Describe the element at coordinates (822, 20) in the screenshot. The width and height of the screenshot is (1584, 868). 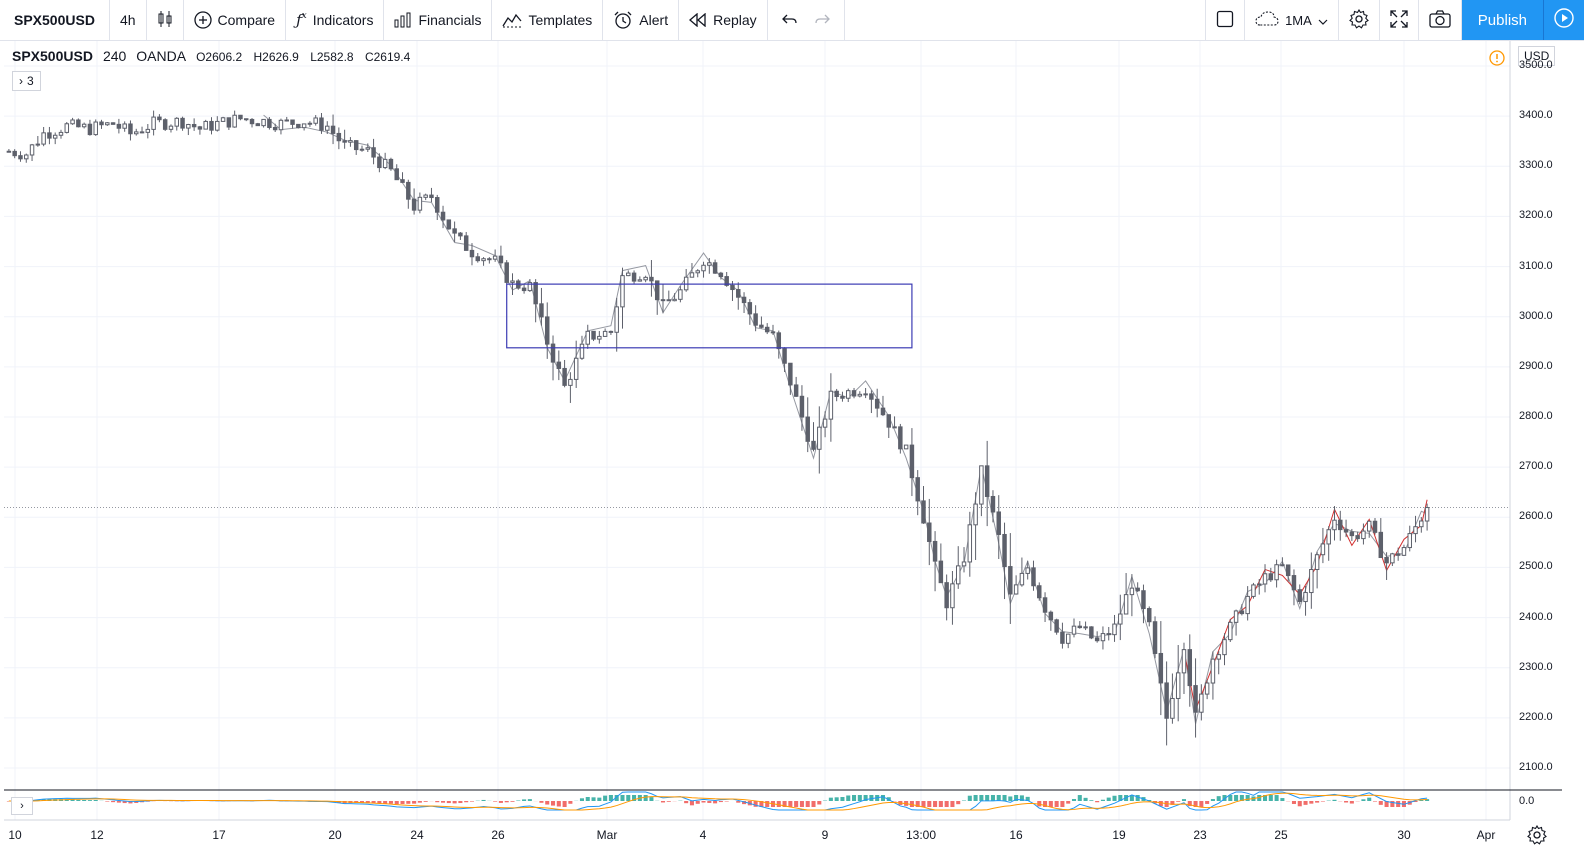
I see `redo-icon` at that location.